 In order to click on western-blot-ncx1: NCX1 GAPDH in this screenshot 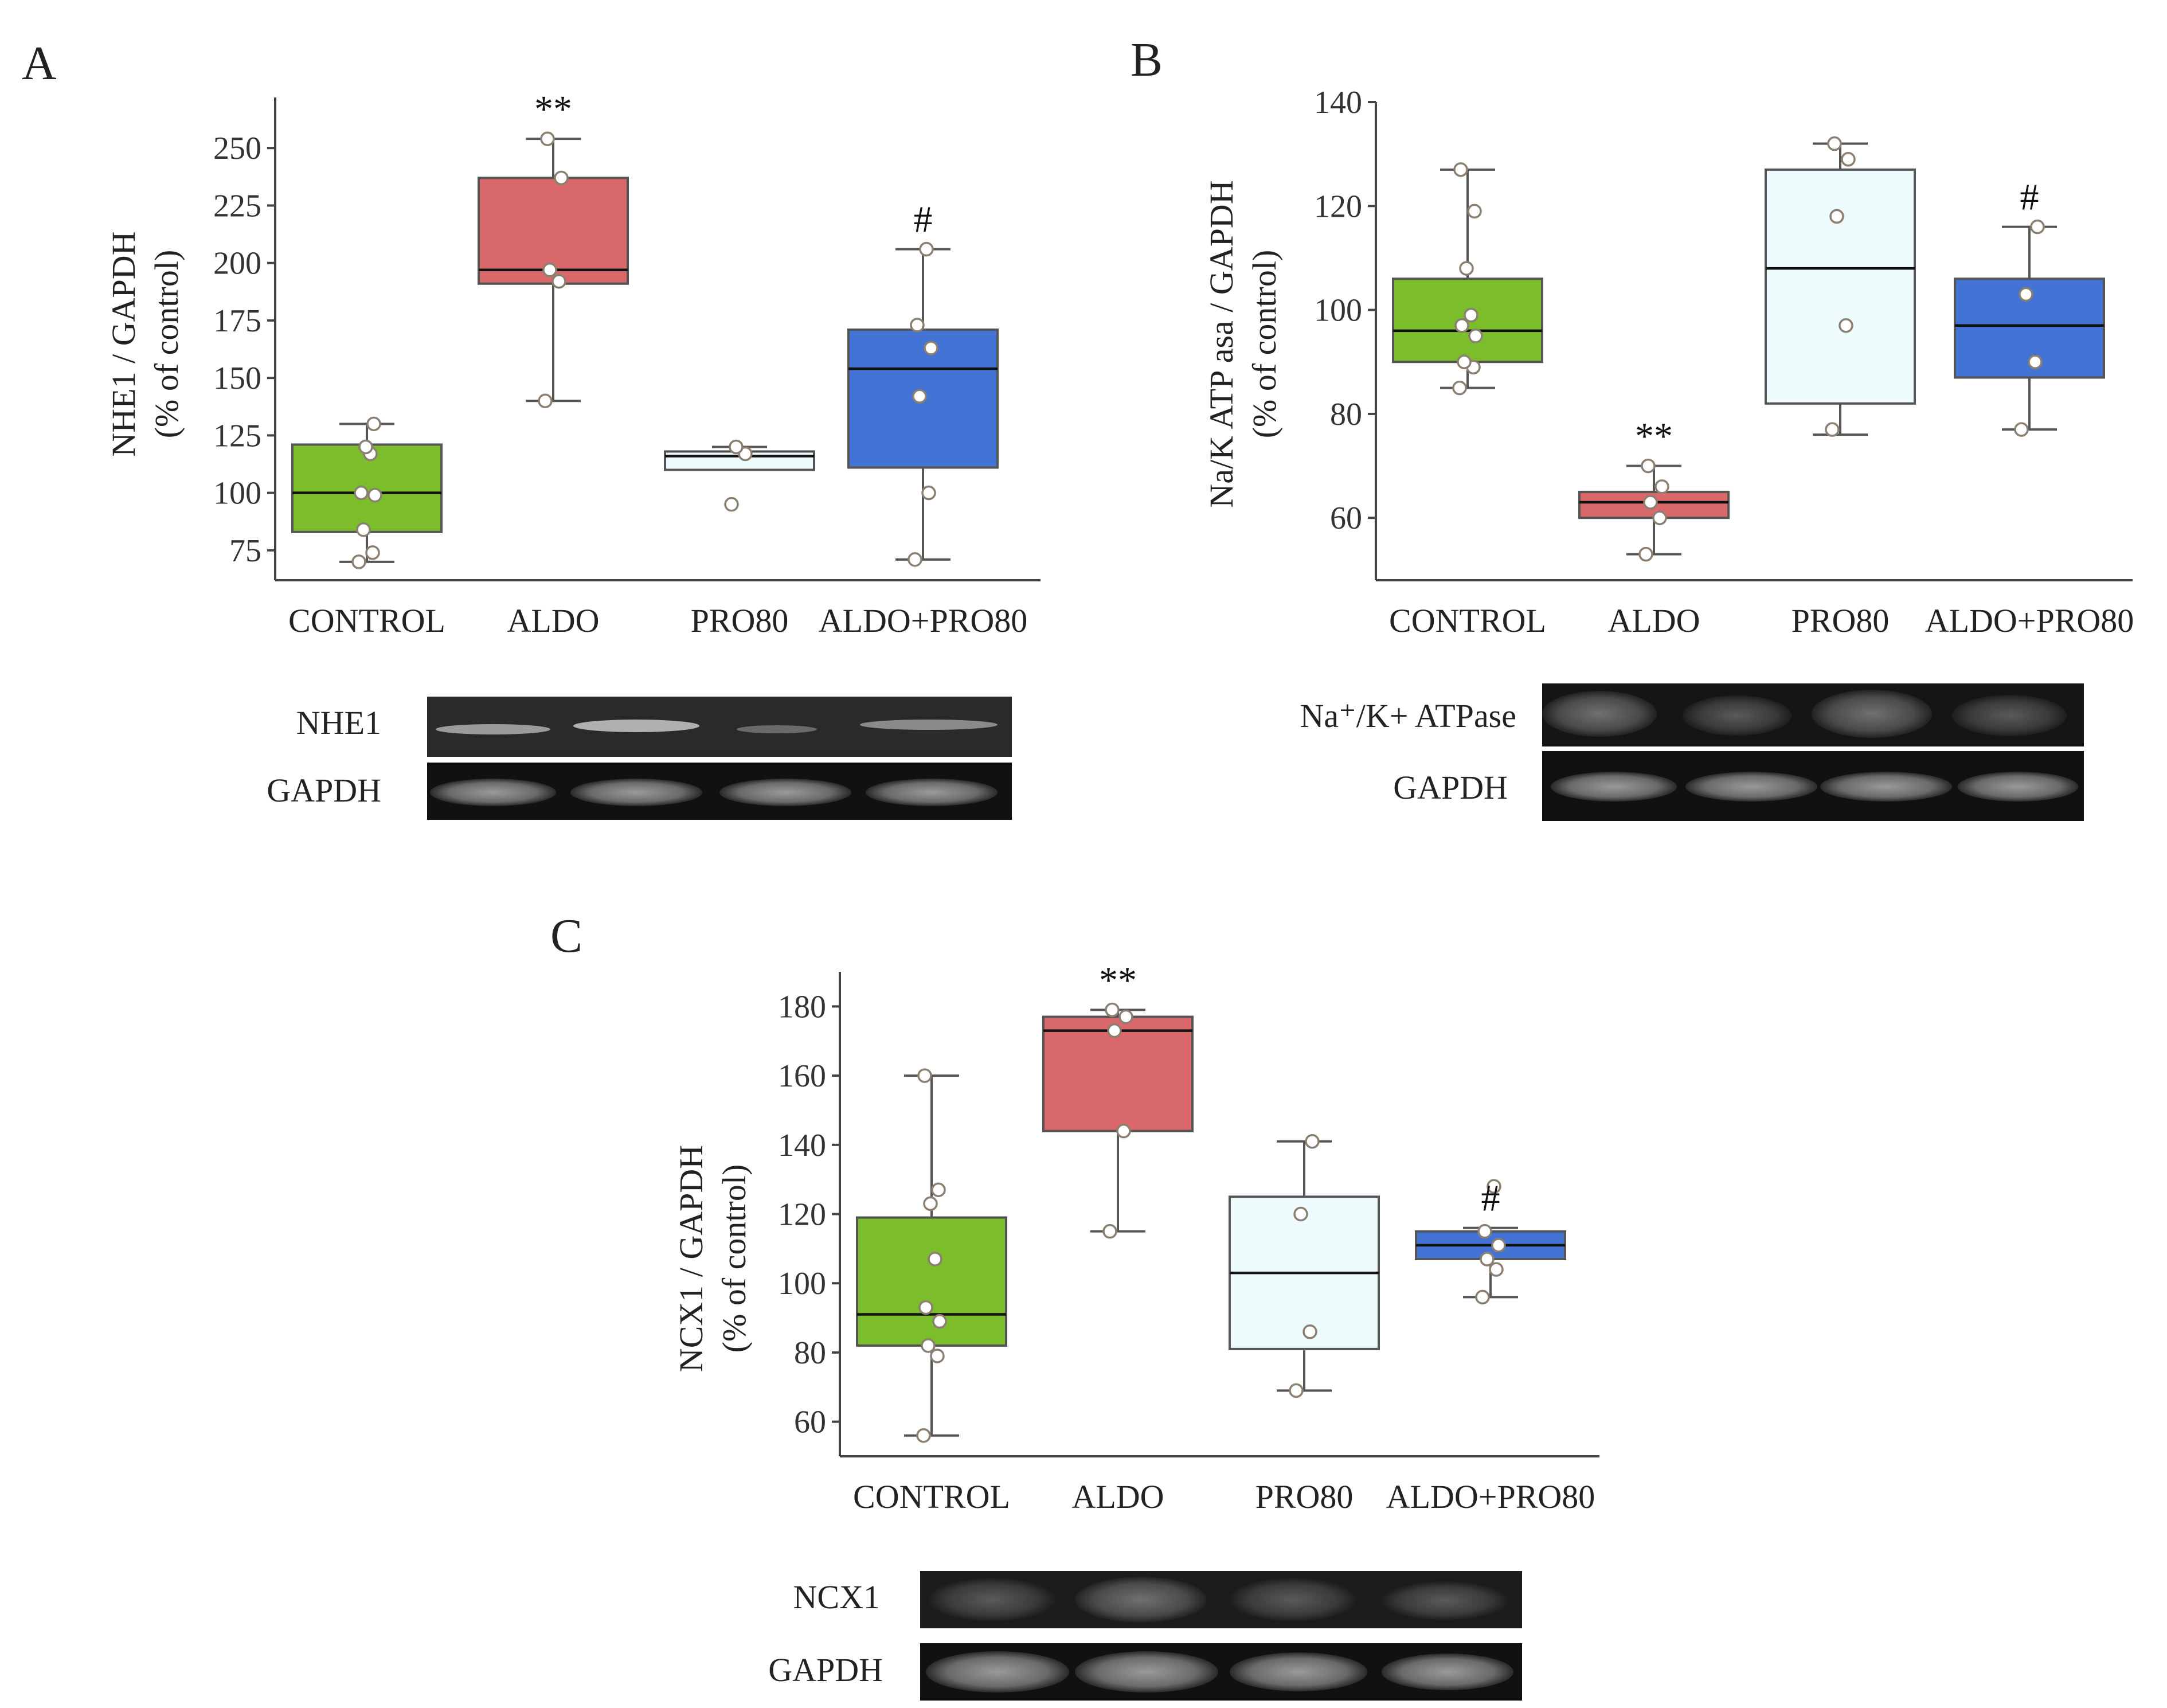, I will do `click(1145, 1636)`.